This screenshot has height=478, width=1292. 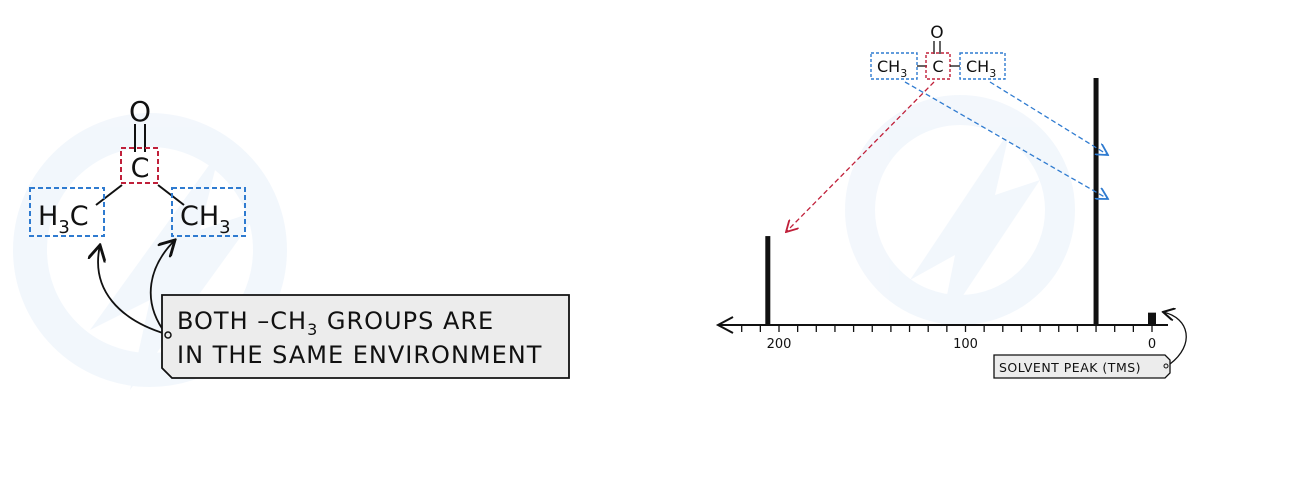 What do you see at coordinates (937, 66) in the screenshot?
I see `spectrum-carbon: C` at bounding box center [937, 66].